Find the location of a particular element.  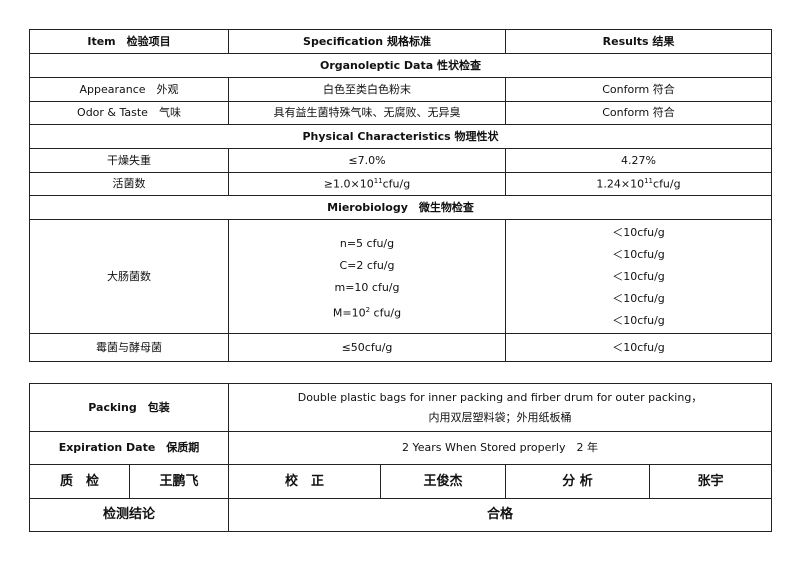

spec-exponent: 2 is located at coordinates (368, 309).